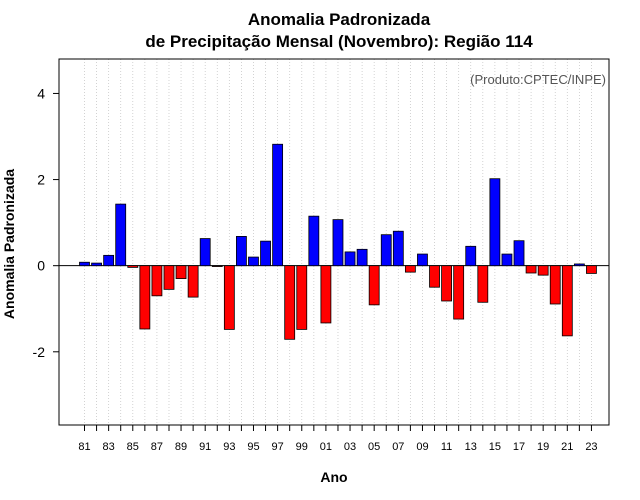 This screenshot has height=500, width=640. Describe the element at coordinates (109, 447) in the screenshot. I see `x-tick-label: 83` at that location.